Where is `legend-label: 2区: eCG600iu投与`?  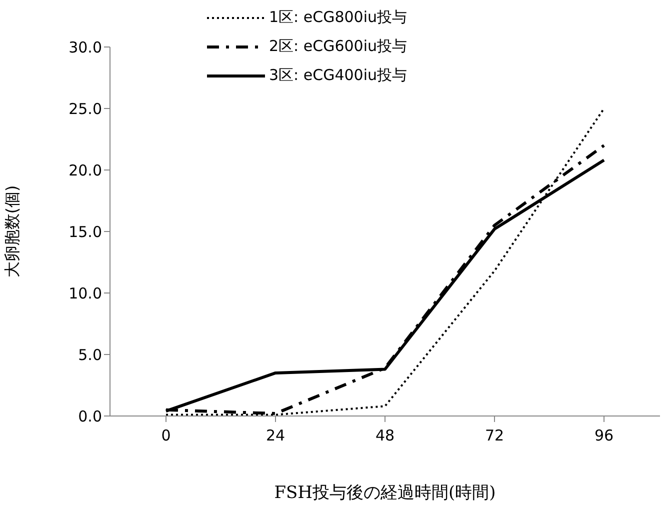
legend-label: 2区: eCG600iu投与 is located at coordinates (338, 46).